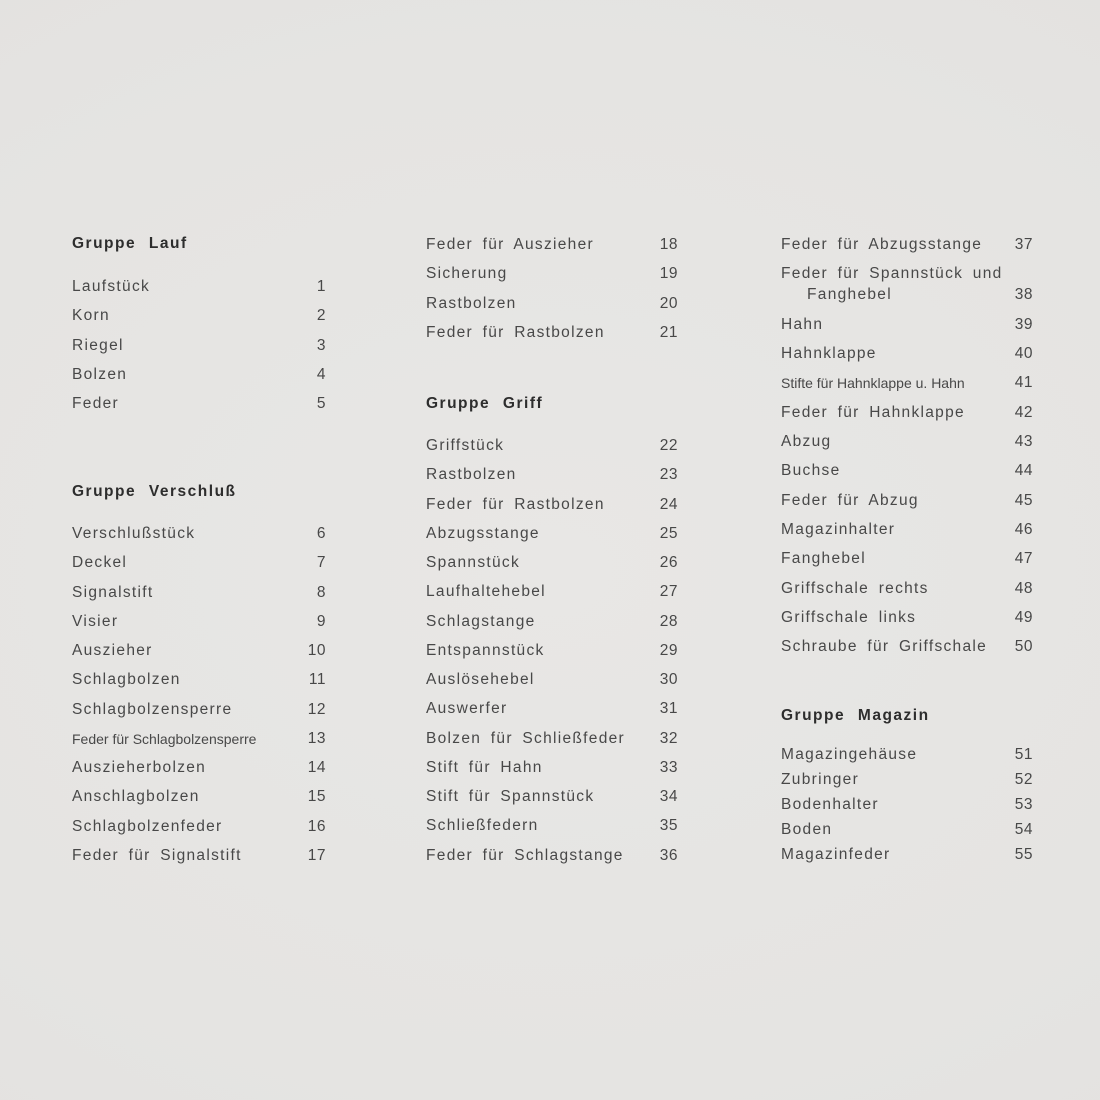 Image resolution: width=1100 pixels, height=1100 pixels. I want to click on part-name: Schraube für Griffschale, so click(884, 647).